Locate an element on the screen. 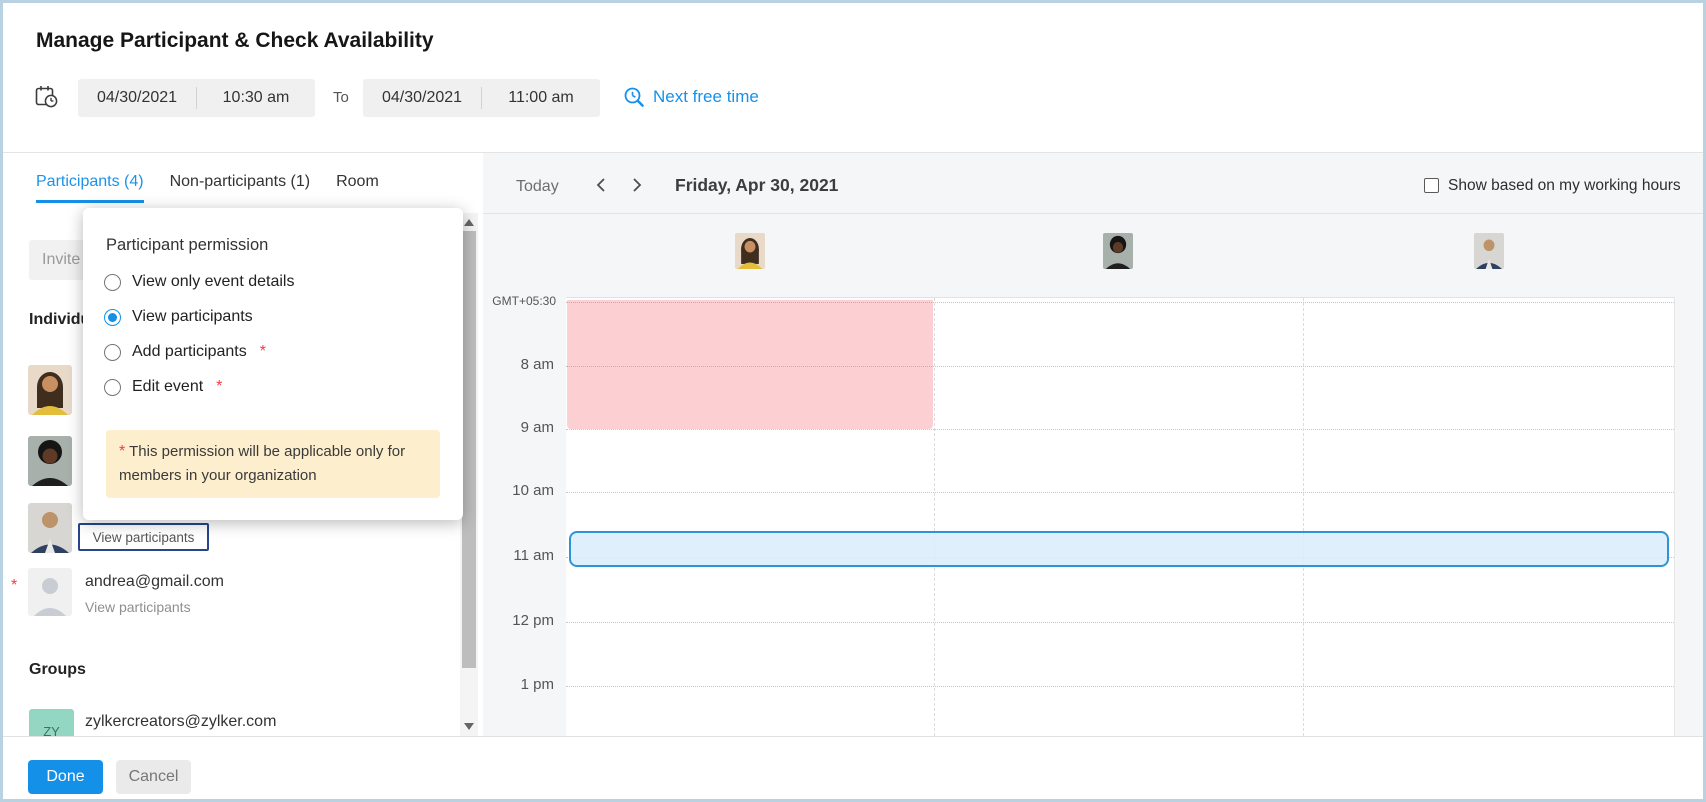  tab-room: Room is located at coordinates (357, 181).